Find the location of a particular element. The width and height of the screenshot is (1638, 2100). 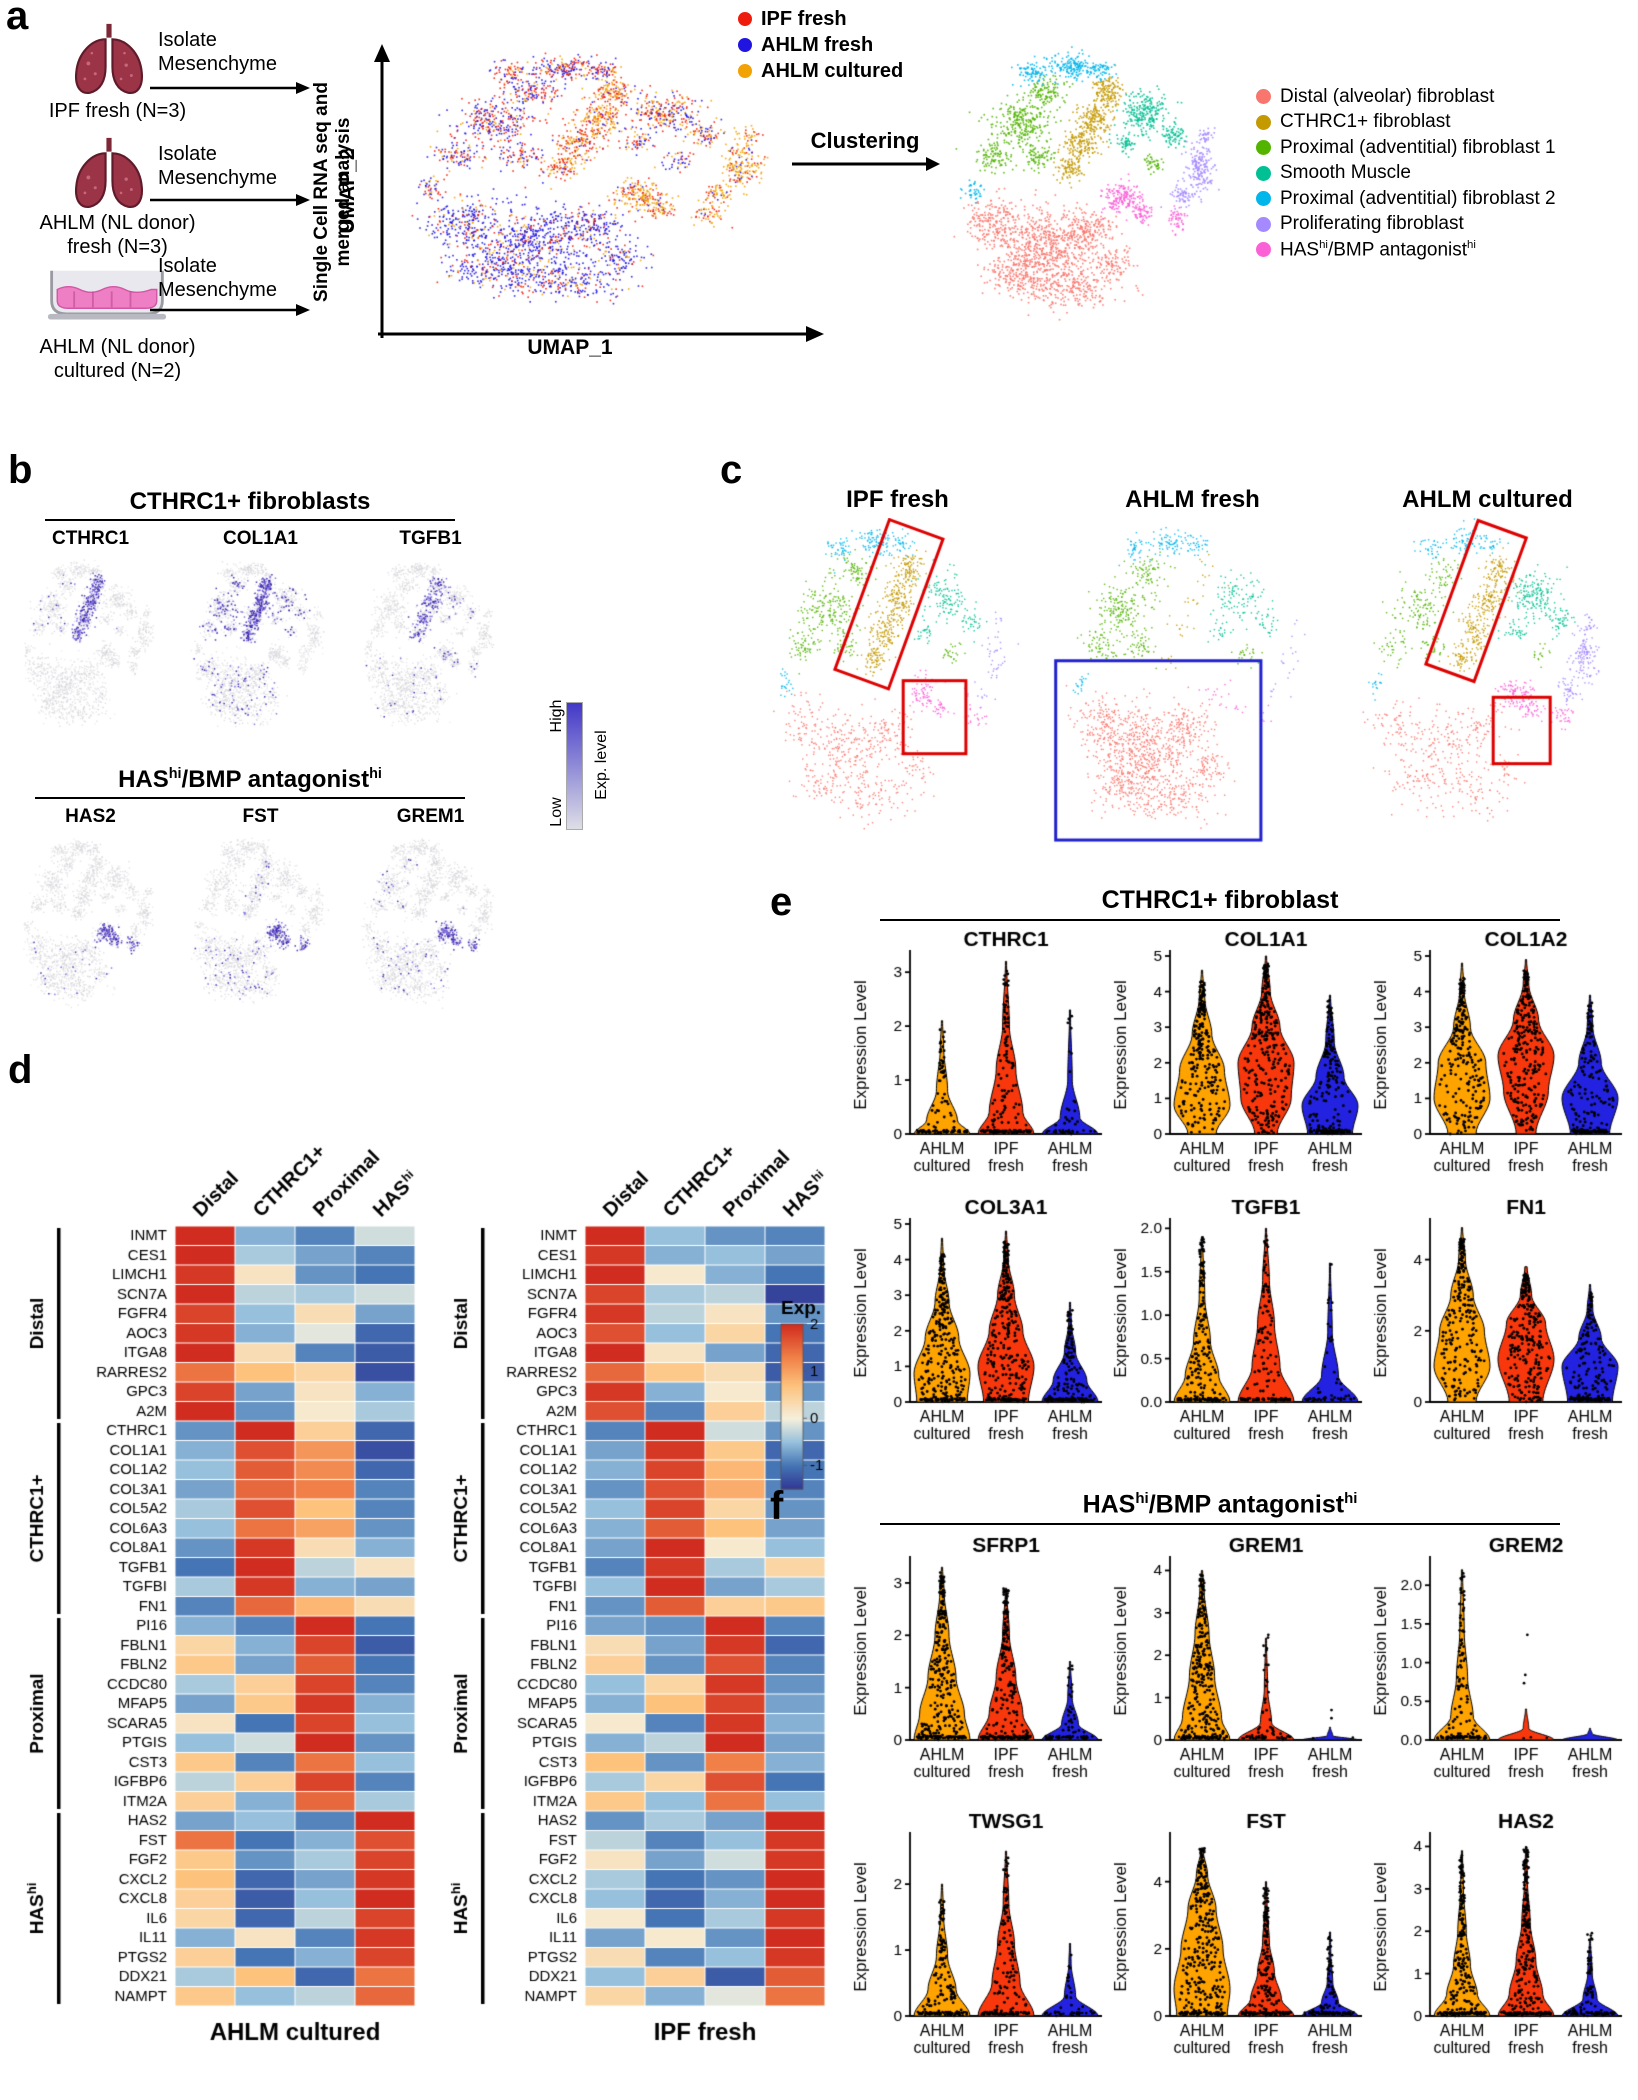

legend-label: IPF fresh is located at coordinates (804, 18).